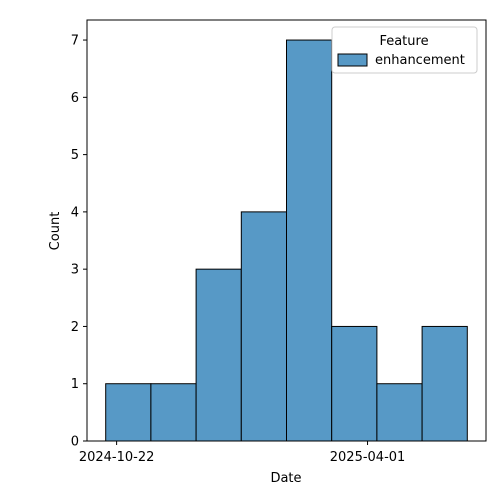 This screenshot has width=500, height=500. I want to click on y-tick-label-6: 6, so click(75, 98).